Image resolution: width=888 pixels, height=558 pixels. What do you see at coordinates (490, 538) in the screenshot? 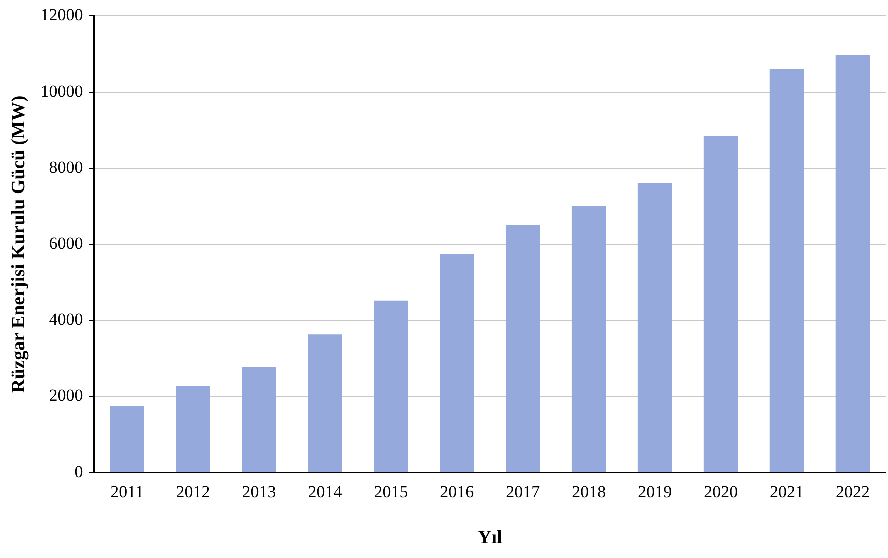
I see `x-axis-title: Yıl` at bounding box center [490, 538].